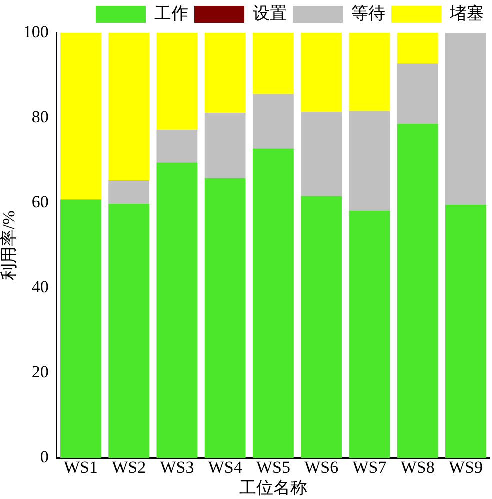  I want to click on y-tick-label: 0, so click(44, 457).